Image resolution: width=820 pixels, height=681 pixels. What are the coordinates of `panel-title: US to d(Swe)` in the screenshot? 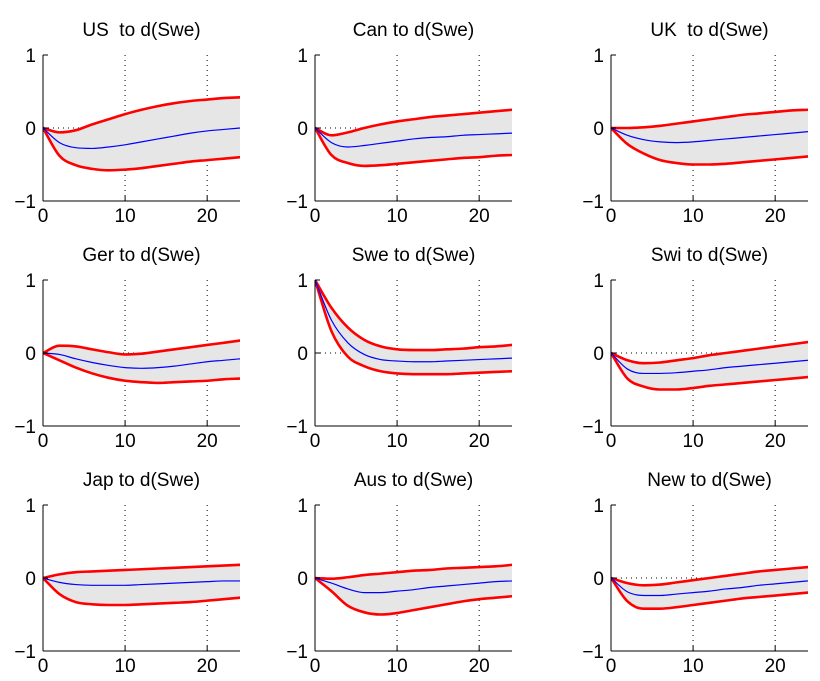 It's located at (141, 30).